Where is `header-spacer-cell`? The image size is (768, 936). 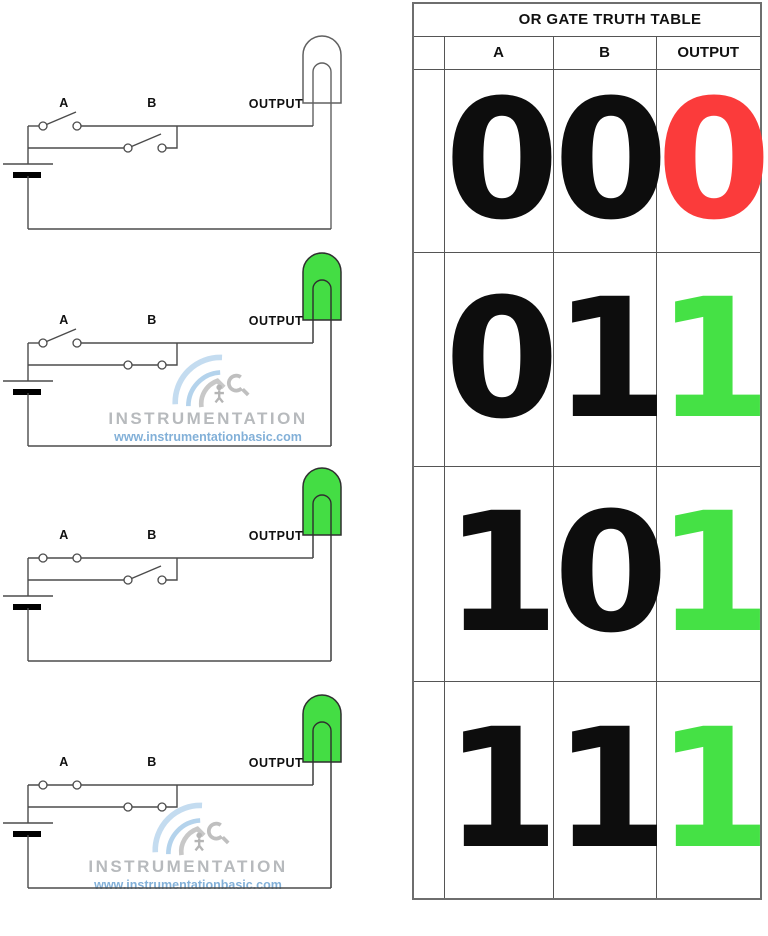 header-spacer-cell is located at coordinates (428, 52).